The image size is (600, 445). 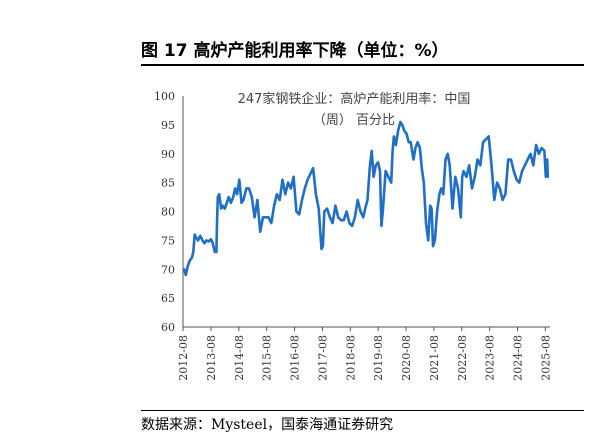 I want to click on x-tick-label: 2018-08, so click(x=350, y=358).